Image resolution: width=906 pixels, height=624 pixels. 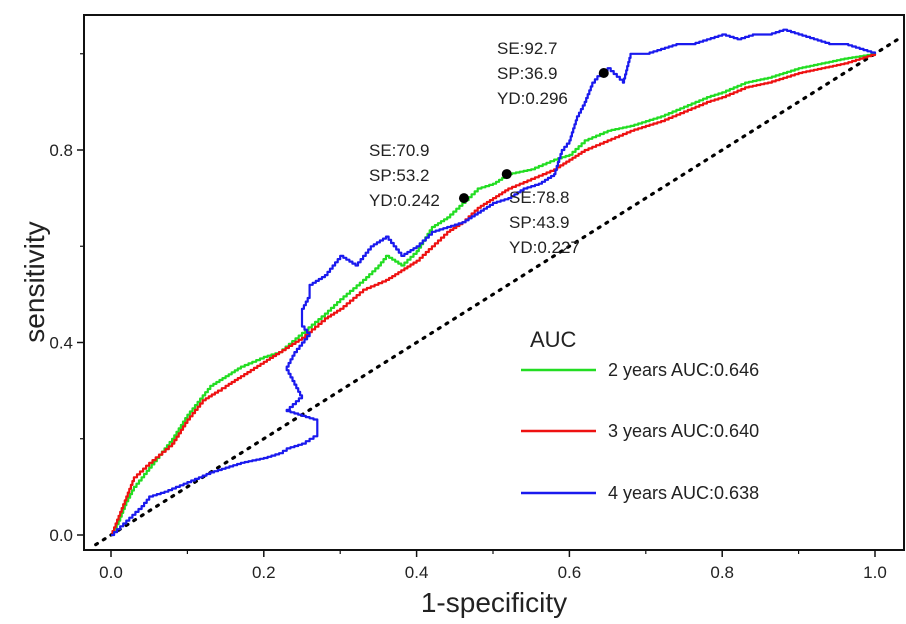 What do you see at coordinates (570, 572) in the screenshot?
I see `x-tick-label: 0.6` at bounding box center [570, 572].